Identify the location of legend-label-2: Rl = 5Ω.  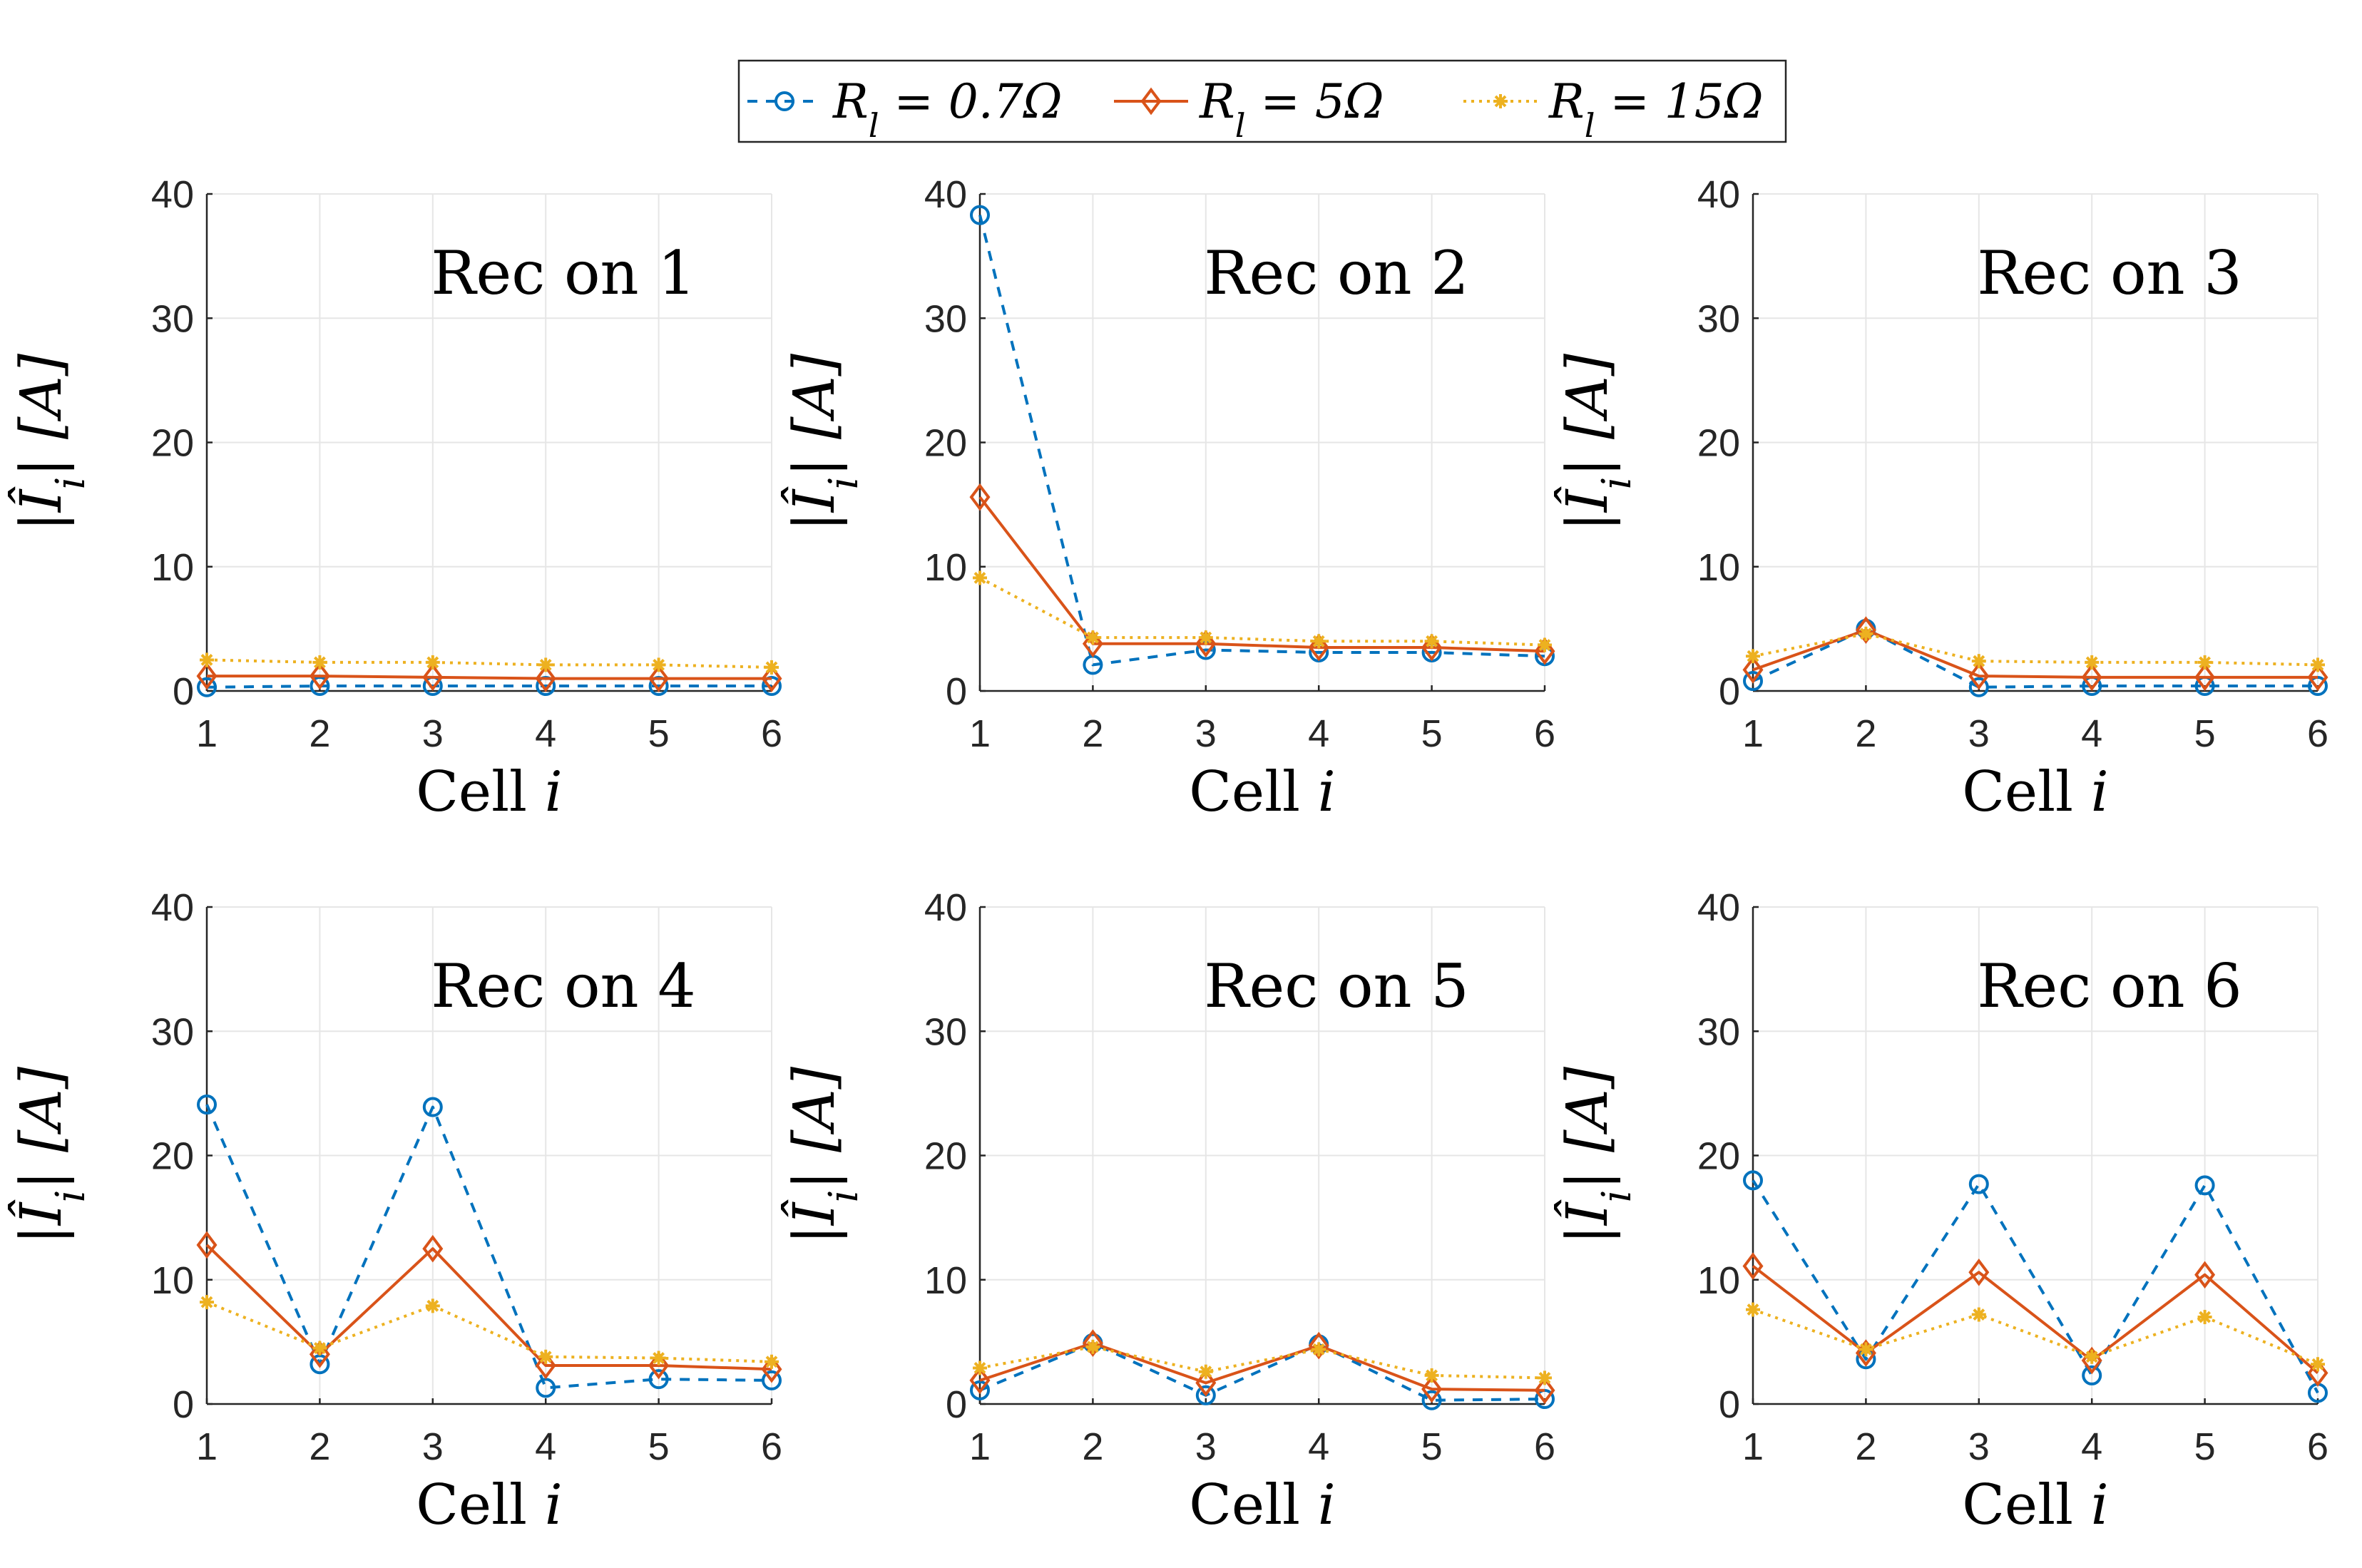
(1291, 109).